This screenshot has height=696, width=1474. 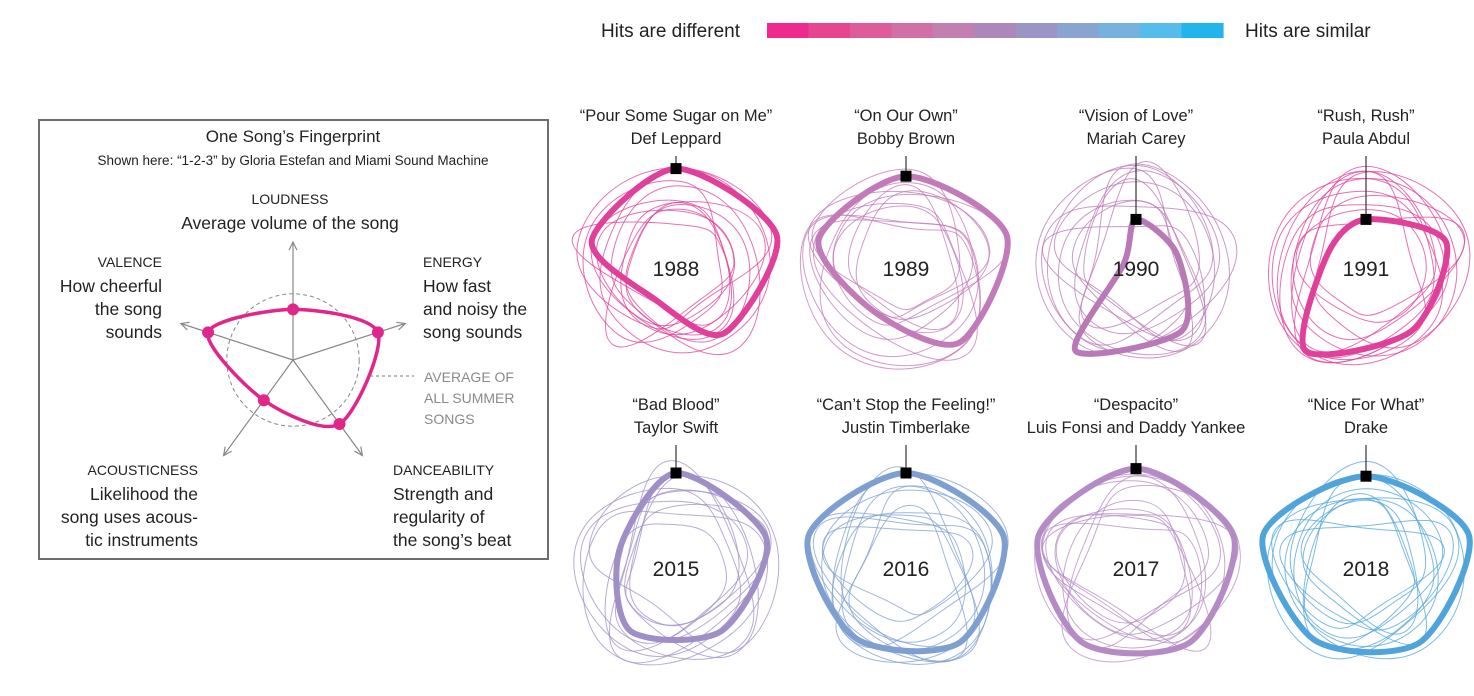 What do you see at coordinates (906, 116) in the screenshot?
I see `song-title-1989: “On Our Own”` at bounding box center [906, 116].